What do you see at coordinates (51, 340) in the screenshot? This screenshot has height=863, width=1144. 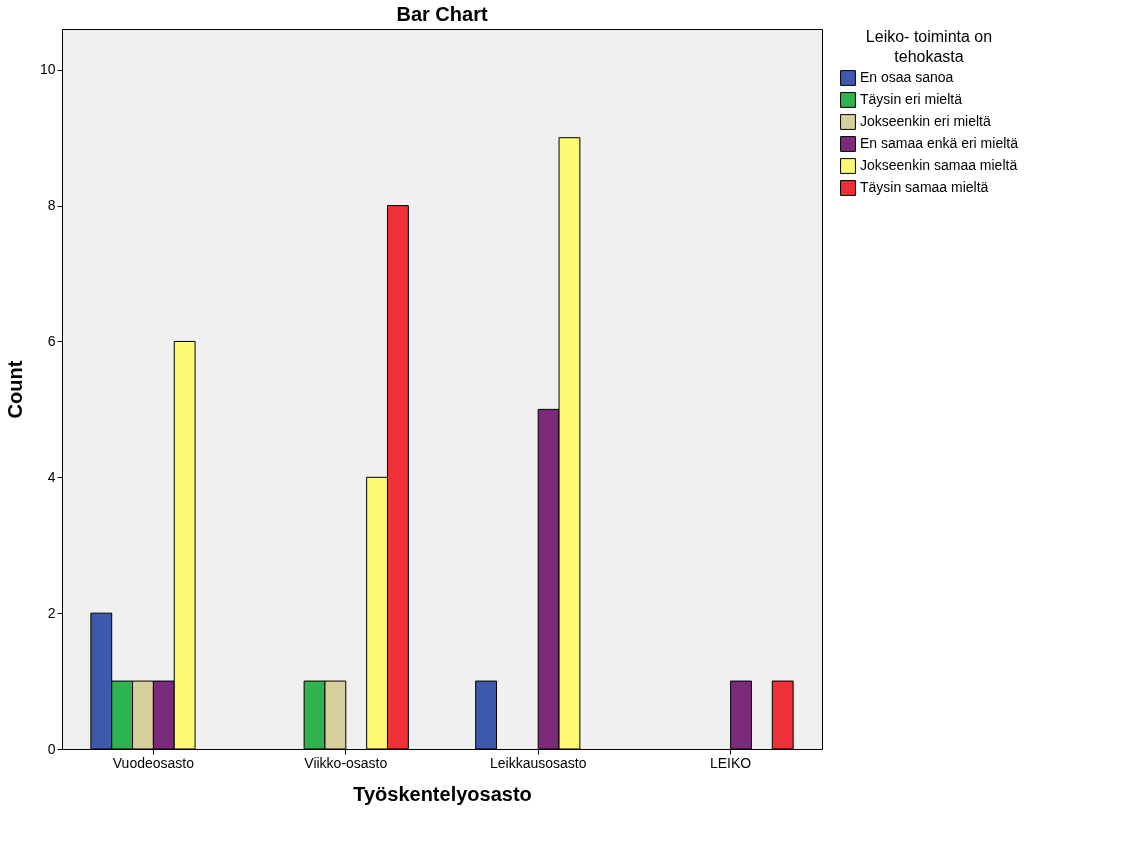 I see `y-tick-label: 6` at bounding box center [51, 340].